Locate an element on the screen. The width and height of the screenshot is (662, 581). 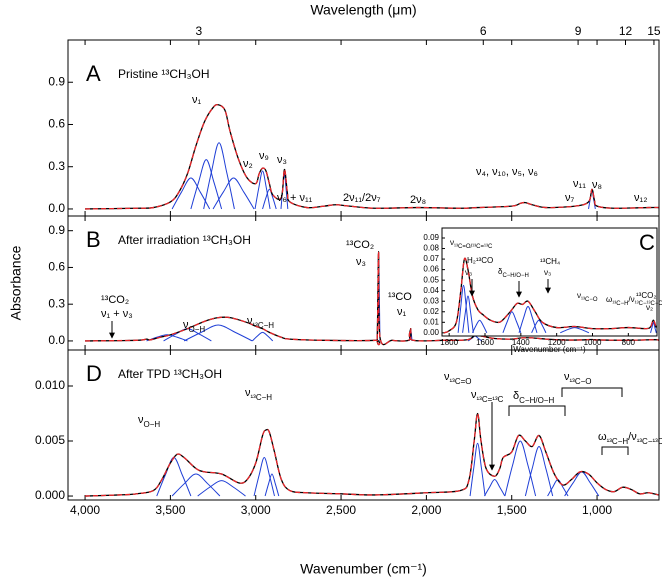
panel-letter: C is located at coordinates (647, 242).